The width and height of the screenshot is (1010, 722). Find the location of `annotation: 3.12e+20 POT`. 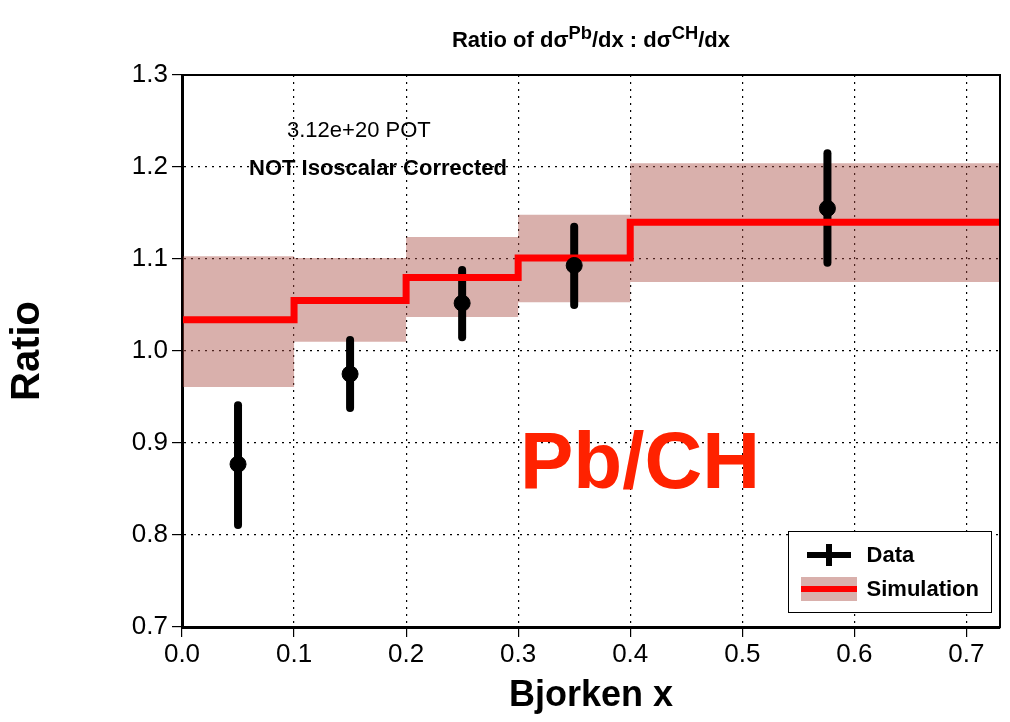

annotation: 3.12e+20 POT is located at coordinates (359, 130).